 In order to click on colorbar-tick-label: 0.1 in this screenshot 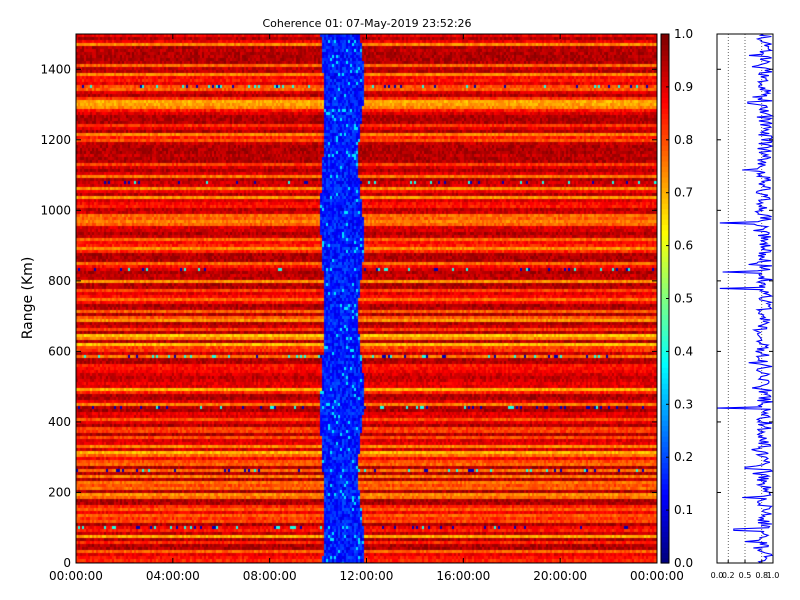, I will do `click(683, 510)`.